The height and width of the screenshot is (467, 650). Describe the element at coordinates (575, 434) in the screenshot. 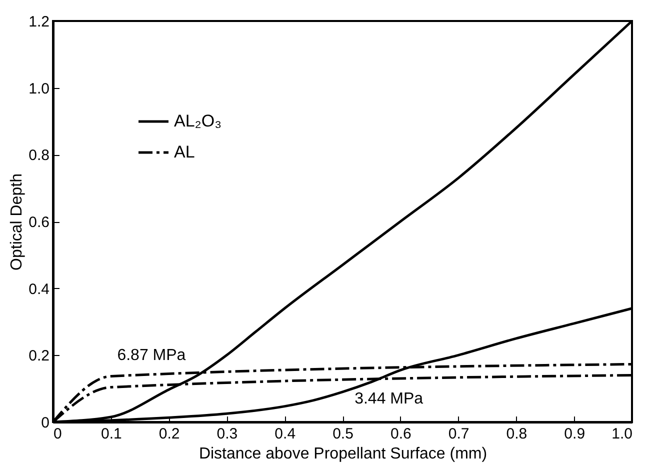

I see `x-tick-label: 0.9` at that location.